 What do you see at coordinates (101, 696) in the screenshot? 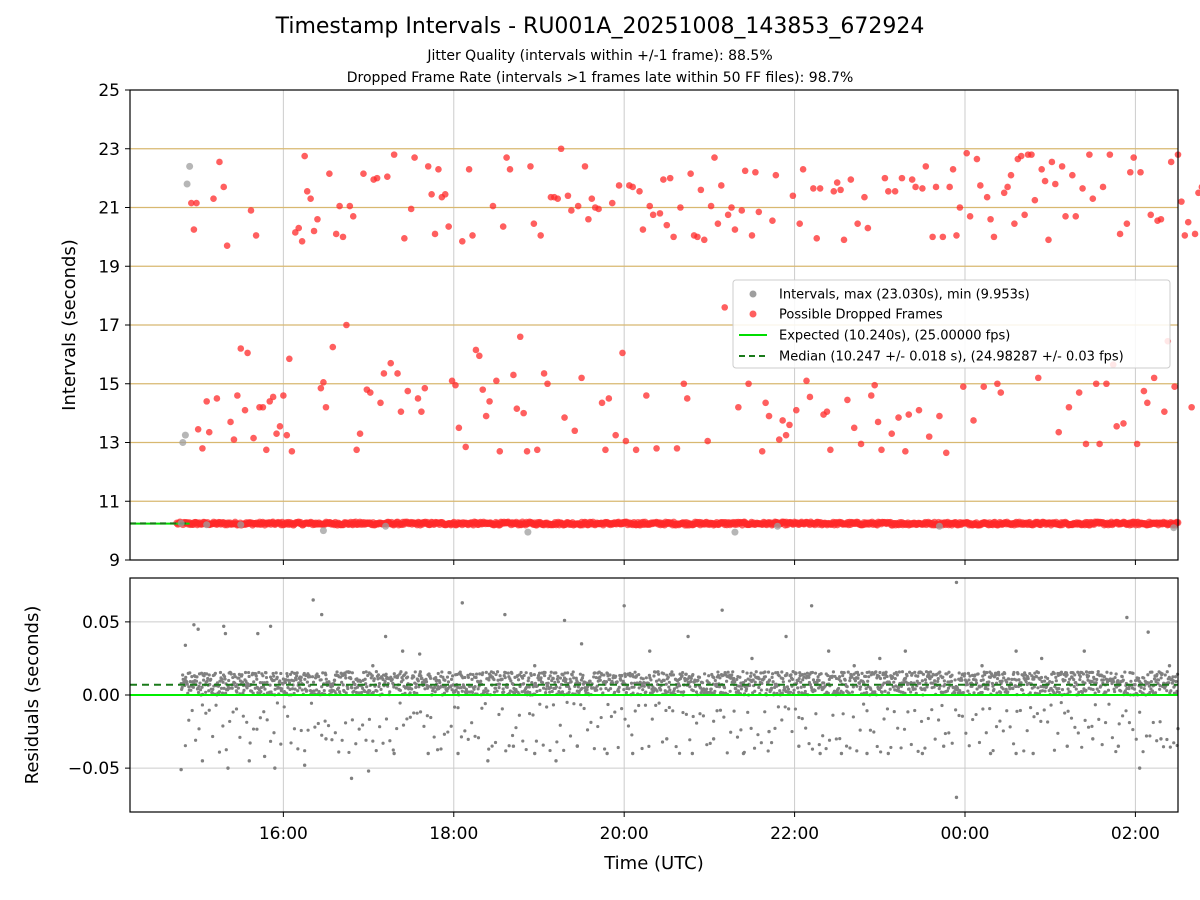
I see `y-tick-label: 0.00` at bounding box center [101, 696].